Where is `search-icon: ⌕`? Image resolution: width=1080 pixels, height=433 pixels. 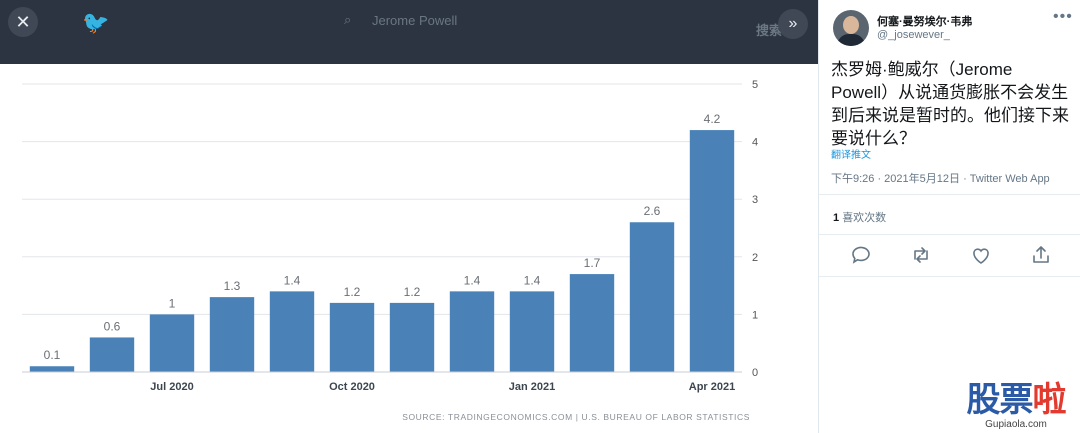 search-icon: ⌕ is located at coordinates (348, 19).